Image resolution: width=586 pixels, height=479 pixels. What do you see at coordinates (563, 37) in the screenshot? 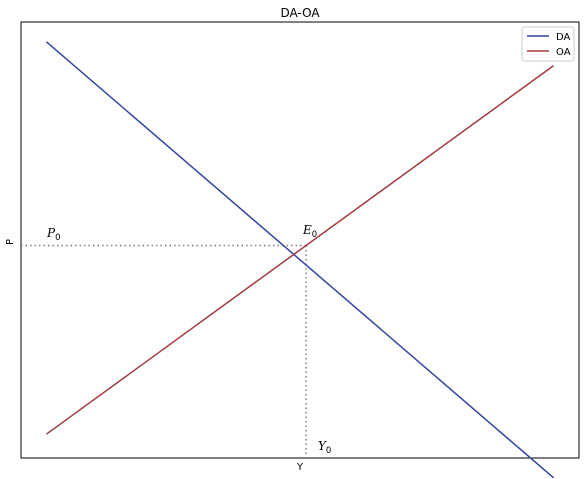
I see `legend-label-da: DA` at bounding box center [563, 37].